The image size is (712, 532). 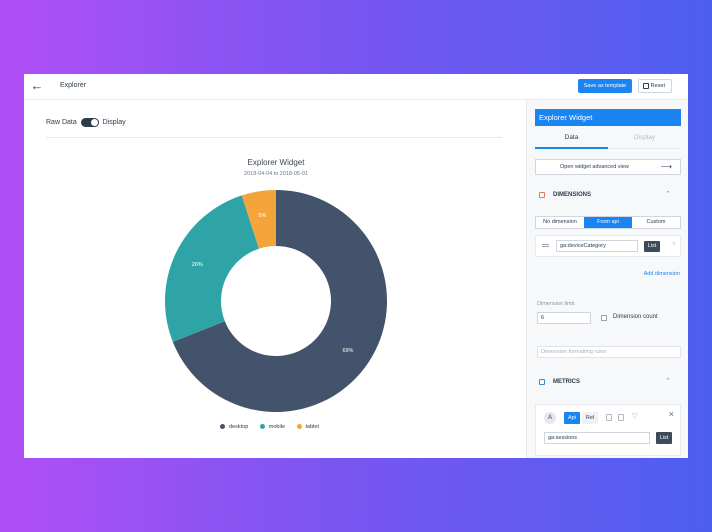 What do you see at coordinates (239, 427) in the screenshot?
I see `legend-label-desktop: desktop` at bounding box center [239, 427].